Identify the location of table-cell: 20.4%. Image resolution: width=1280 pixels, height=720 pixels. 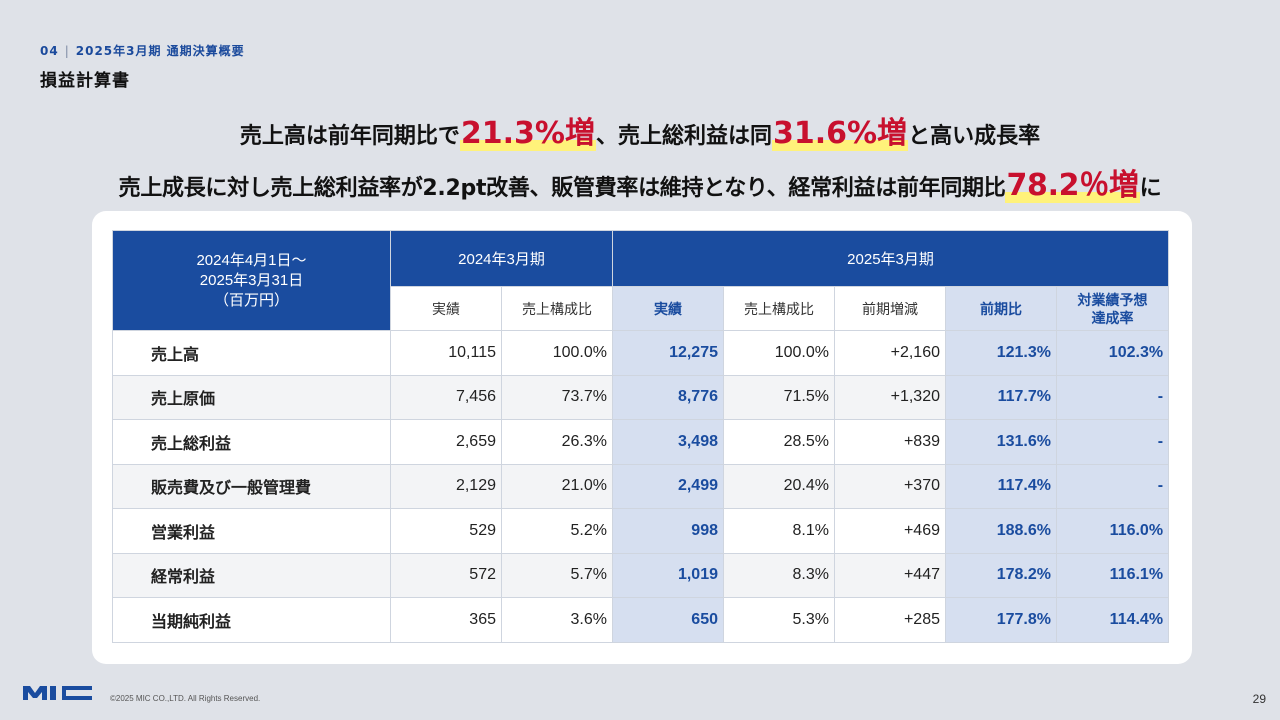
(779, 486).